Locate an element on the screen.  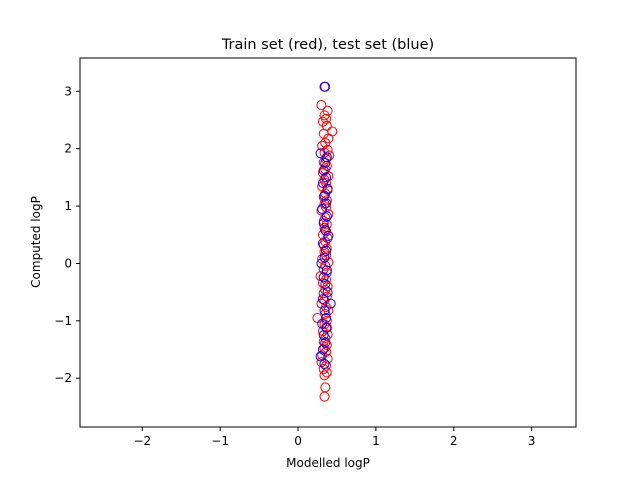
x-tick-label: 3 is located at coordinates (532, 441).